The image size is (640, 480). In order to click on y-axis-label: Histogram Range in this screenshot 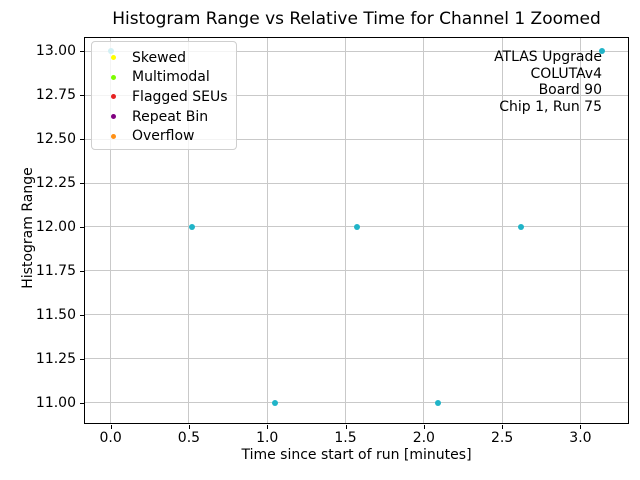, I will do `click(28, 228)`.